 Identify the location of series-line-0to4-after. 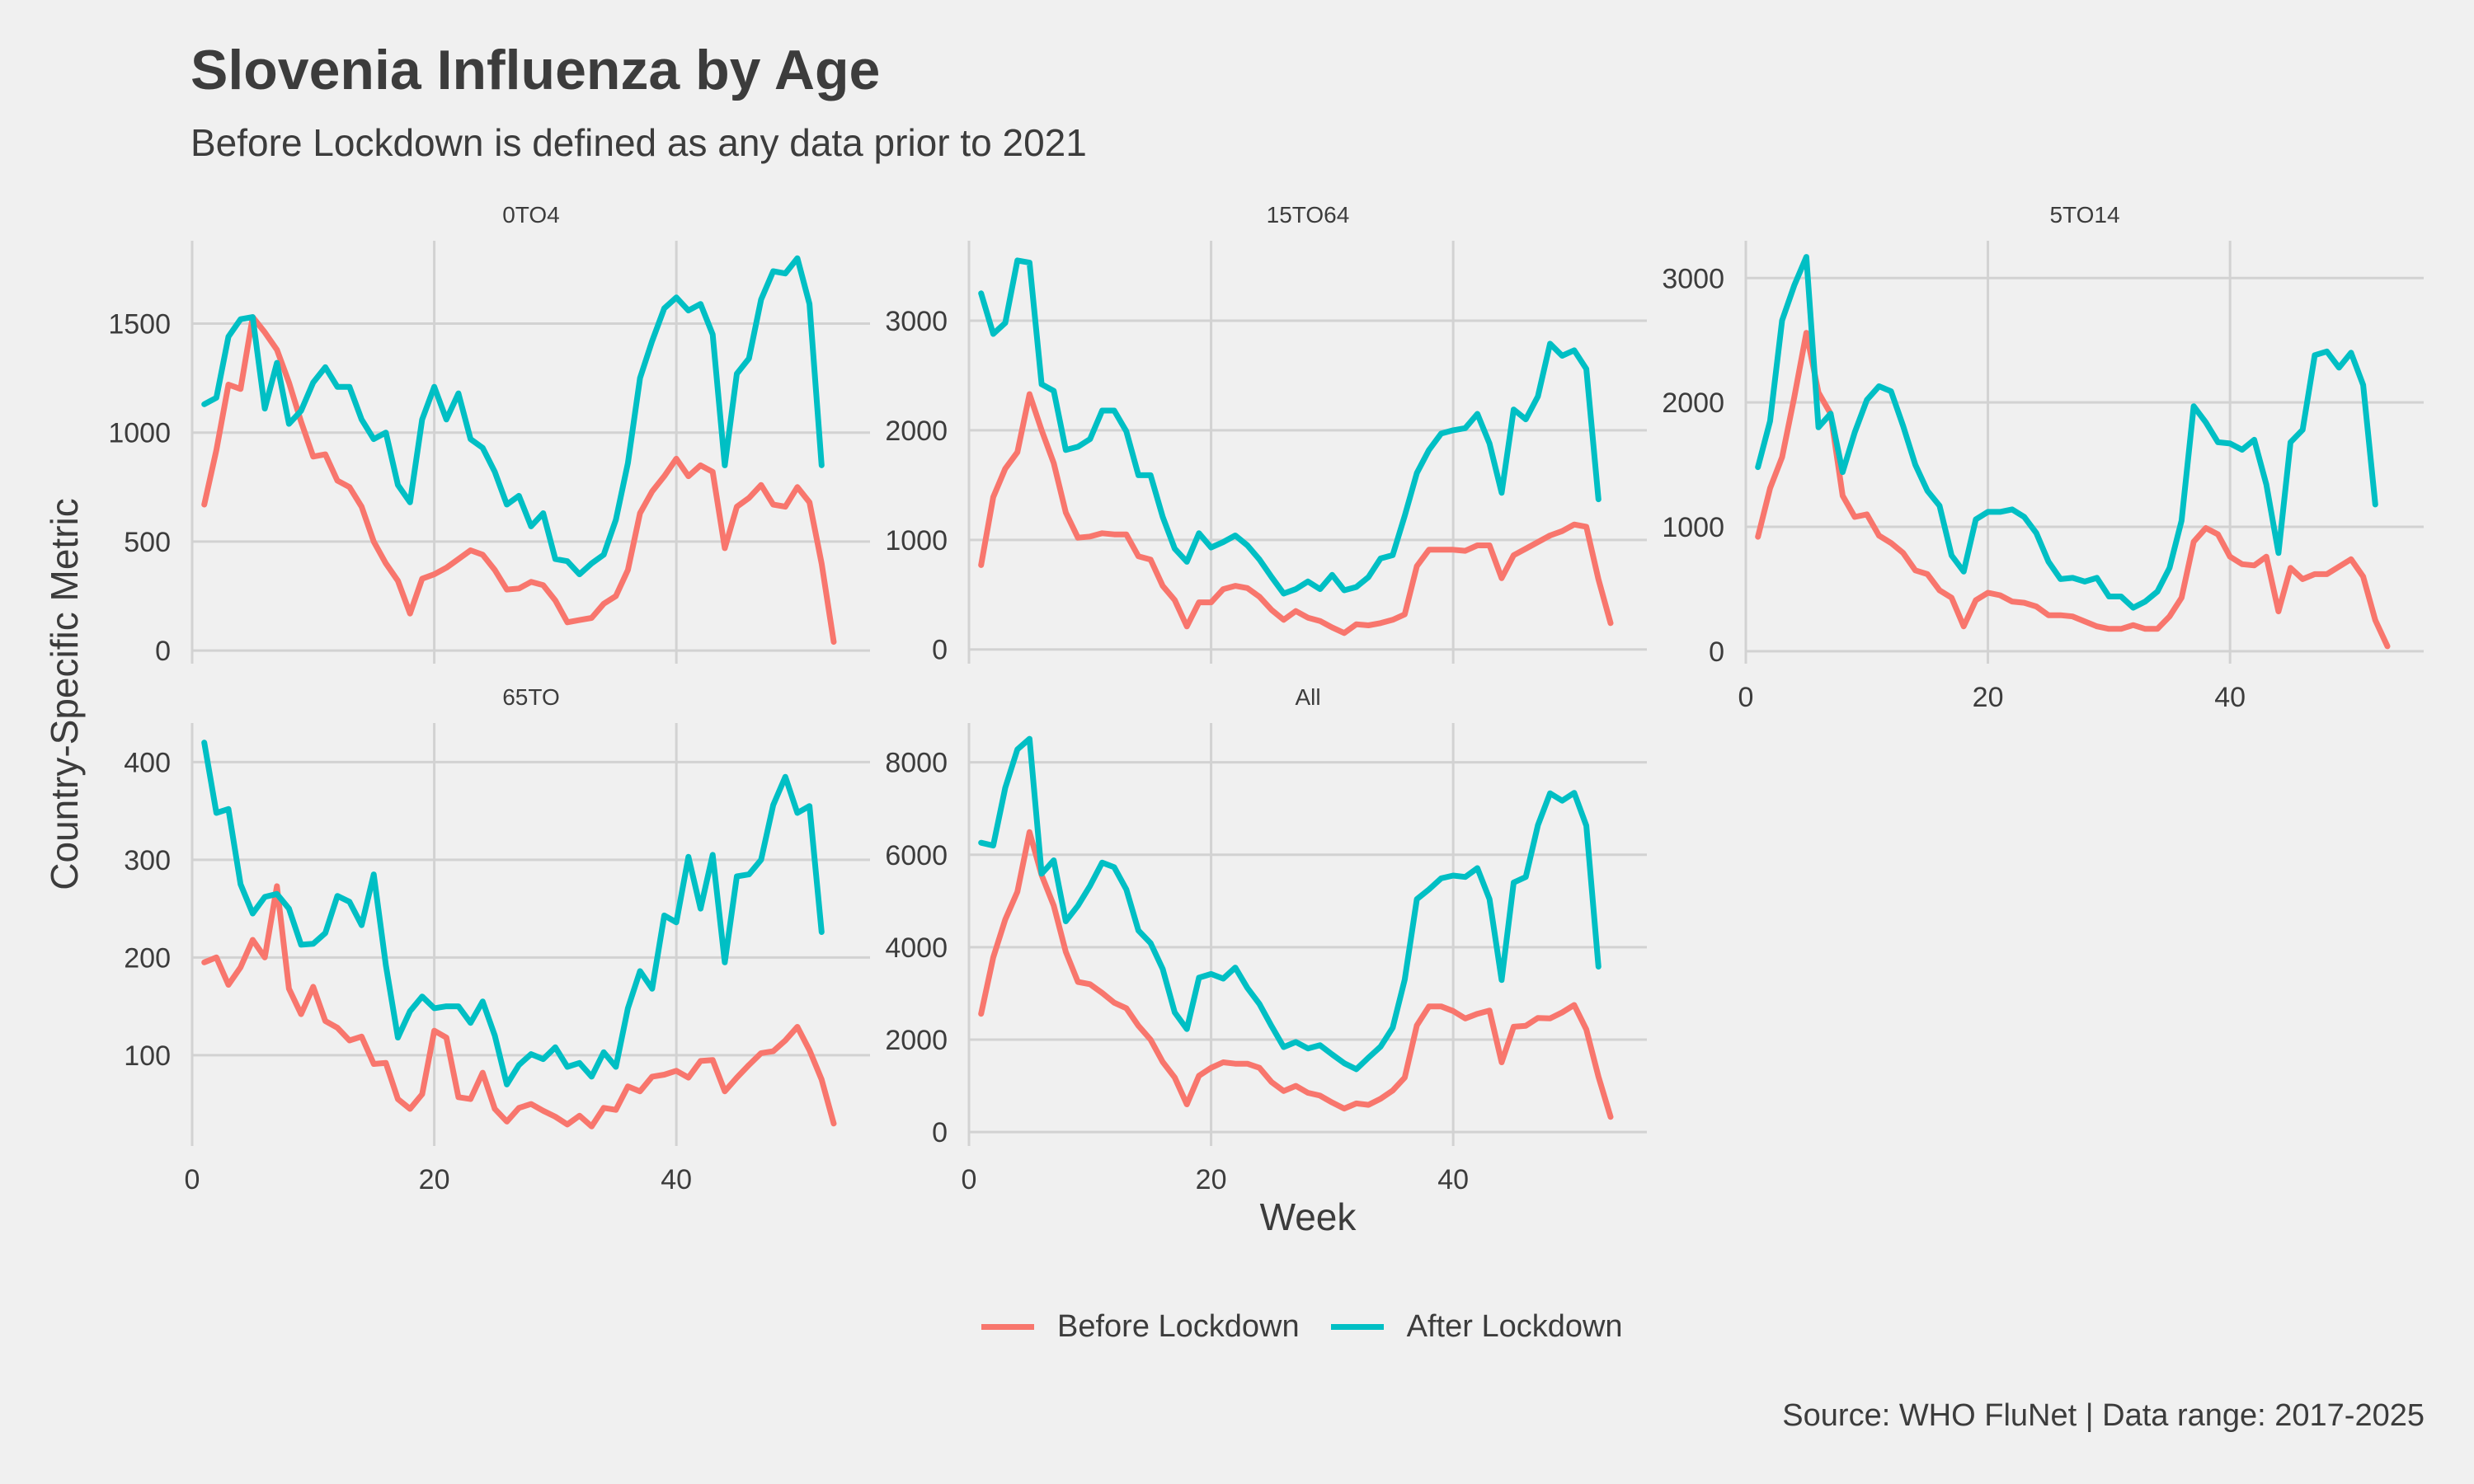
(513, 416).